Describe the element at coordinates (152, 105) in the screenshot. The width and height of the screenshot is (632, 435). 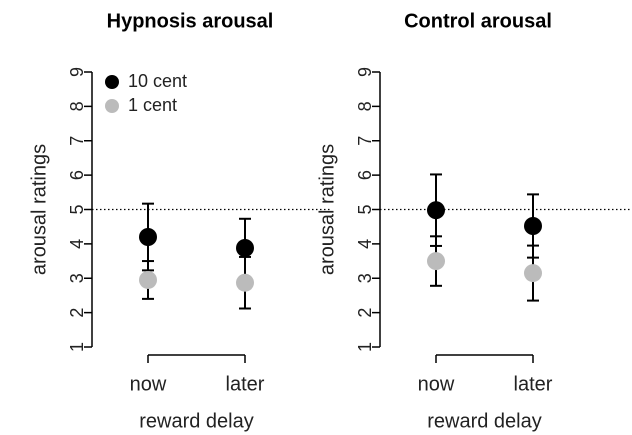
I see `legend-label: 1 cent` at that location.